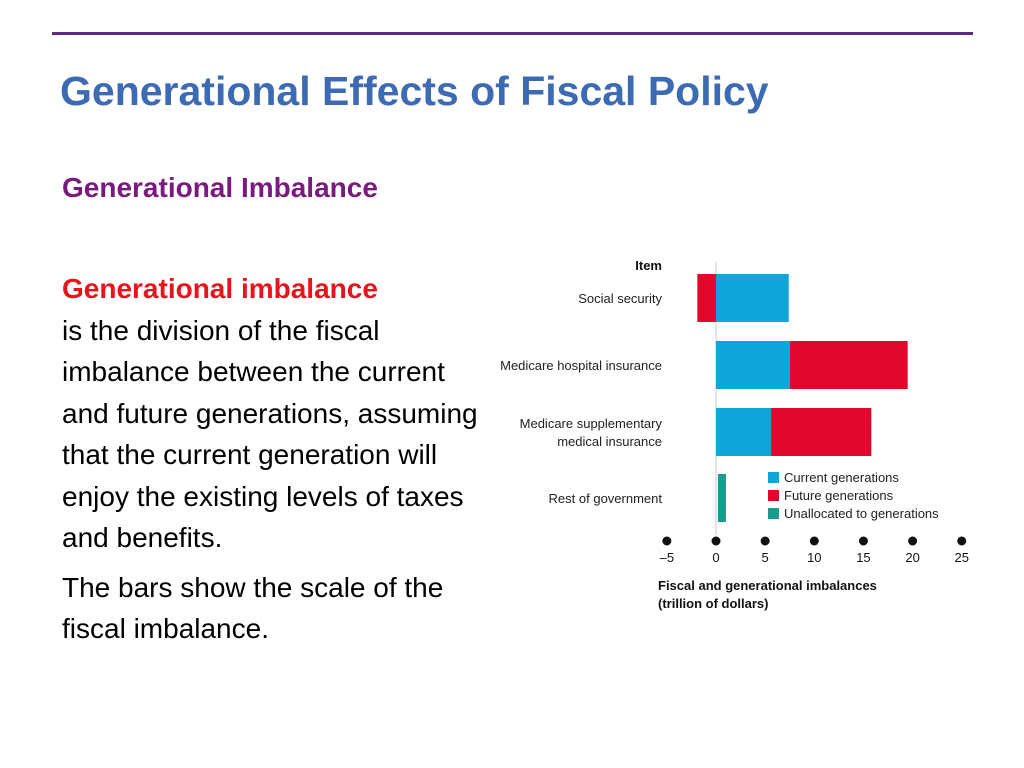 The height and width of the screenshot is (768, 1024). I want to click on x-tick-label: 15, so click(863, 557).